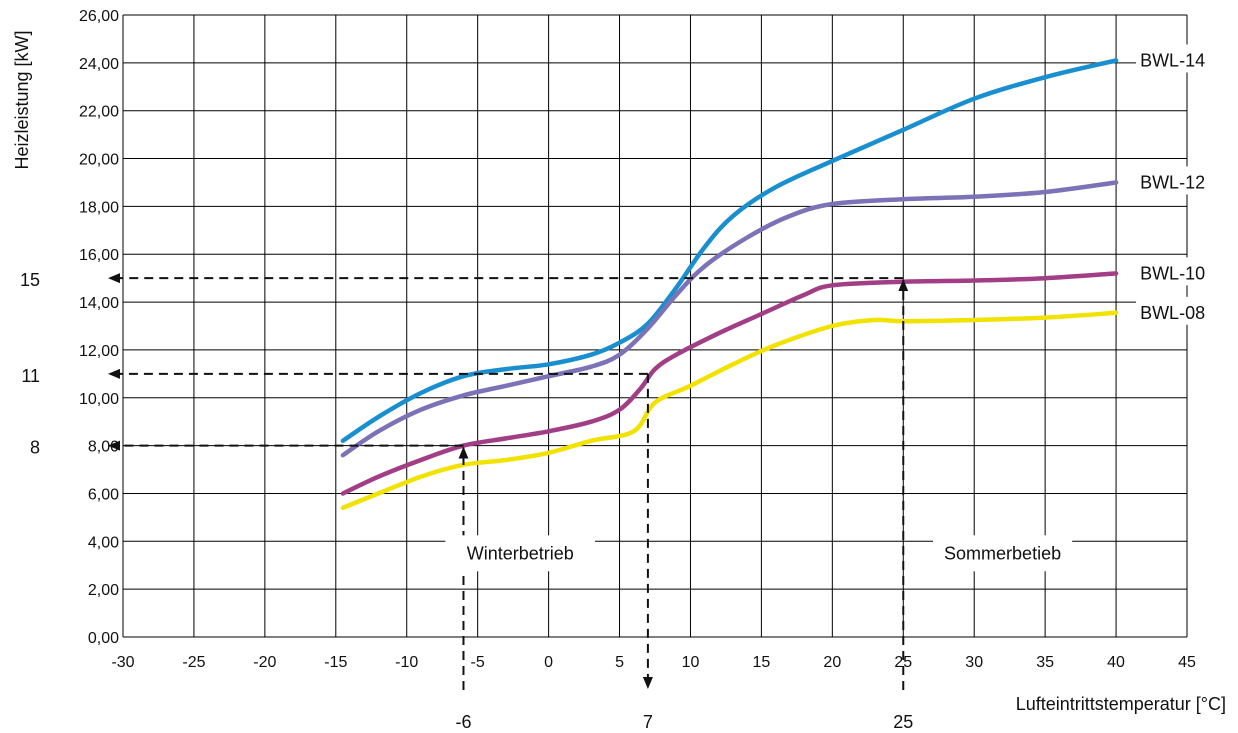 The height and width of the screenshot is (733, 1238). What do you see at coordinates (903, 662) in the screenshot?
I see `x-tick-label: 25` at bounding box center [903, 662].